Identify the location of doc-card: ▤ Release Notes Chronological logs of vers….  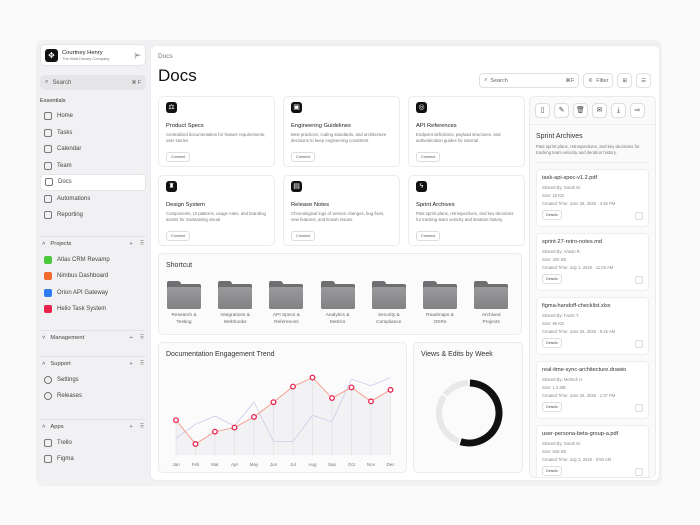
(341, 210).